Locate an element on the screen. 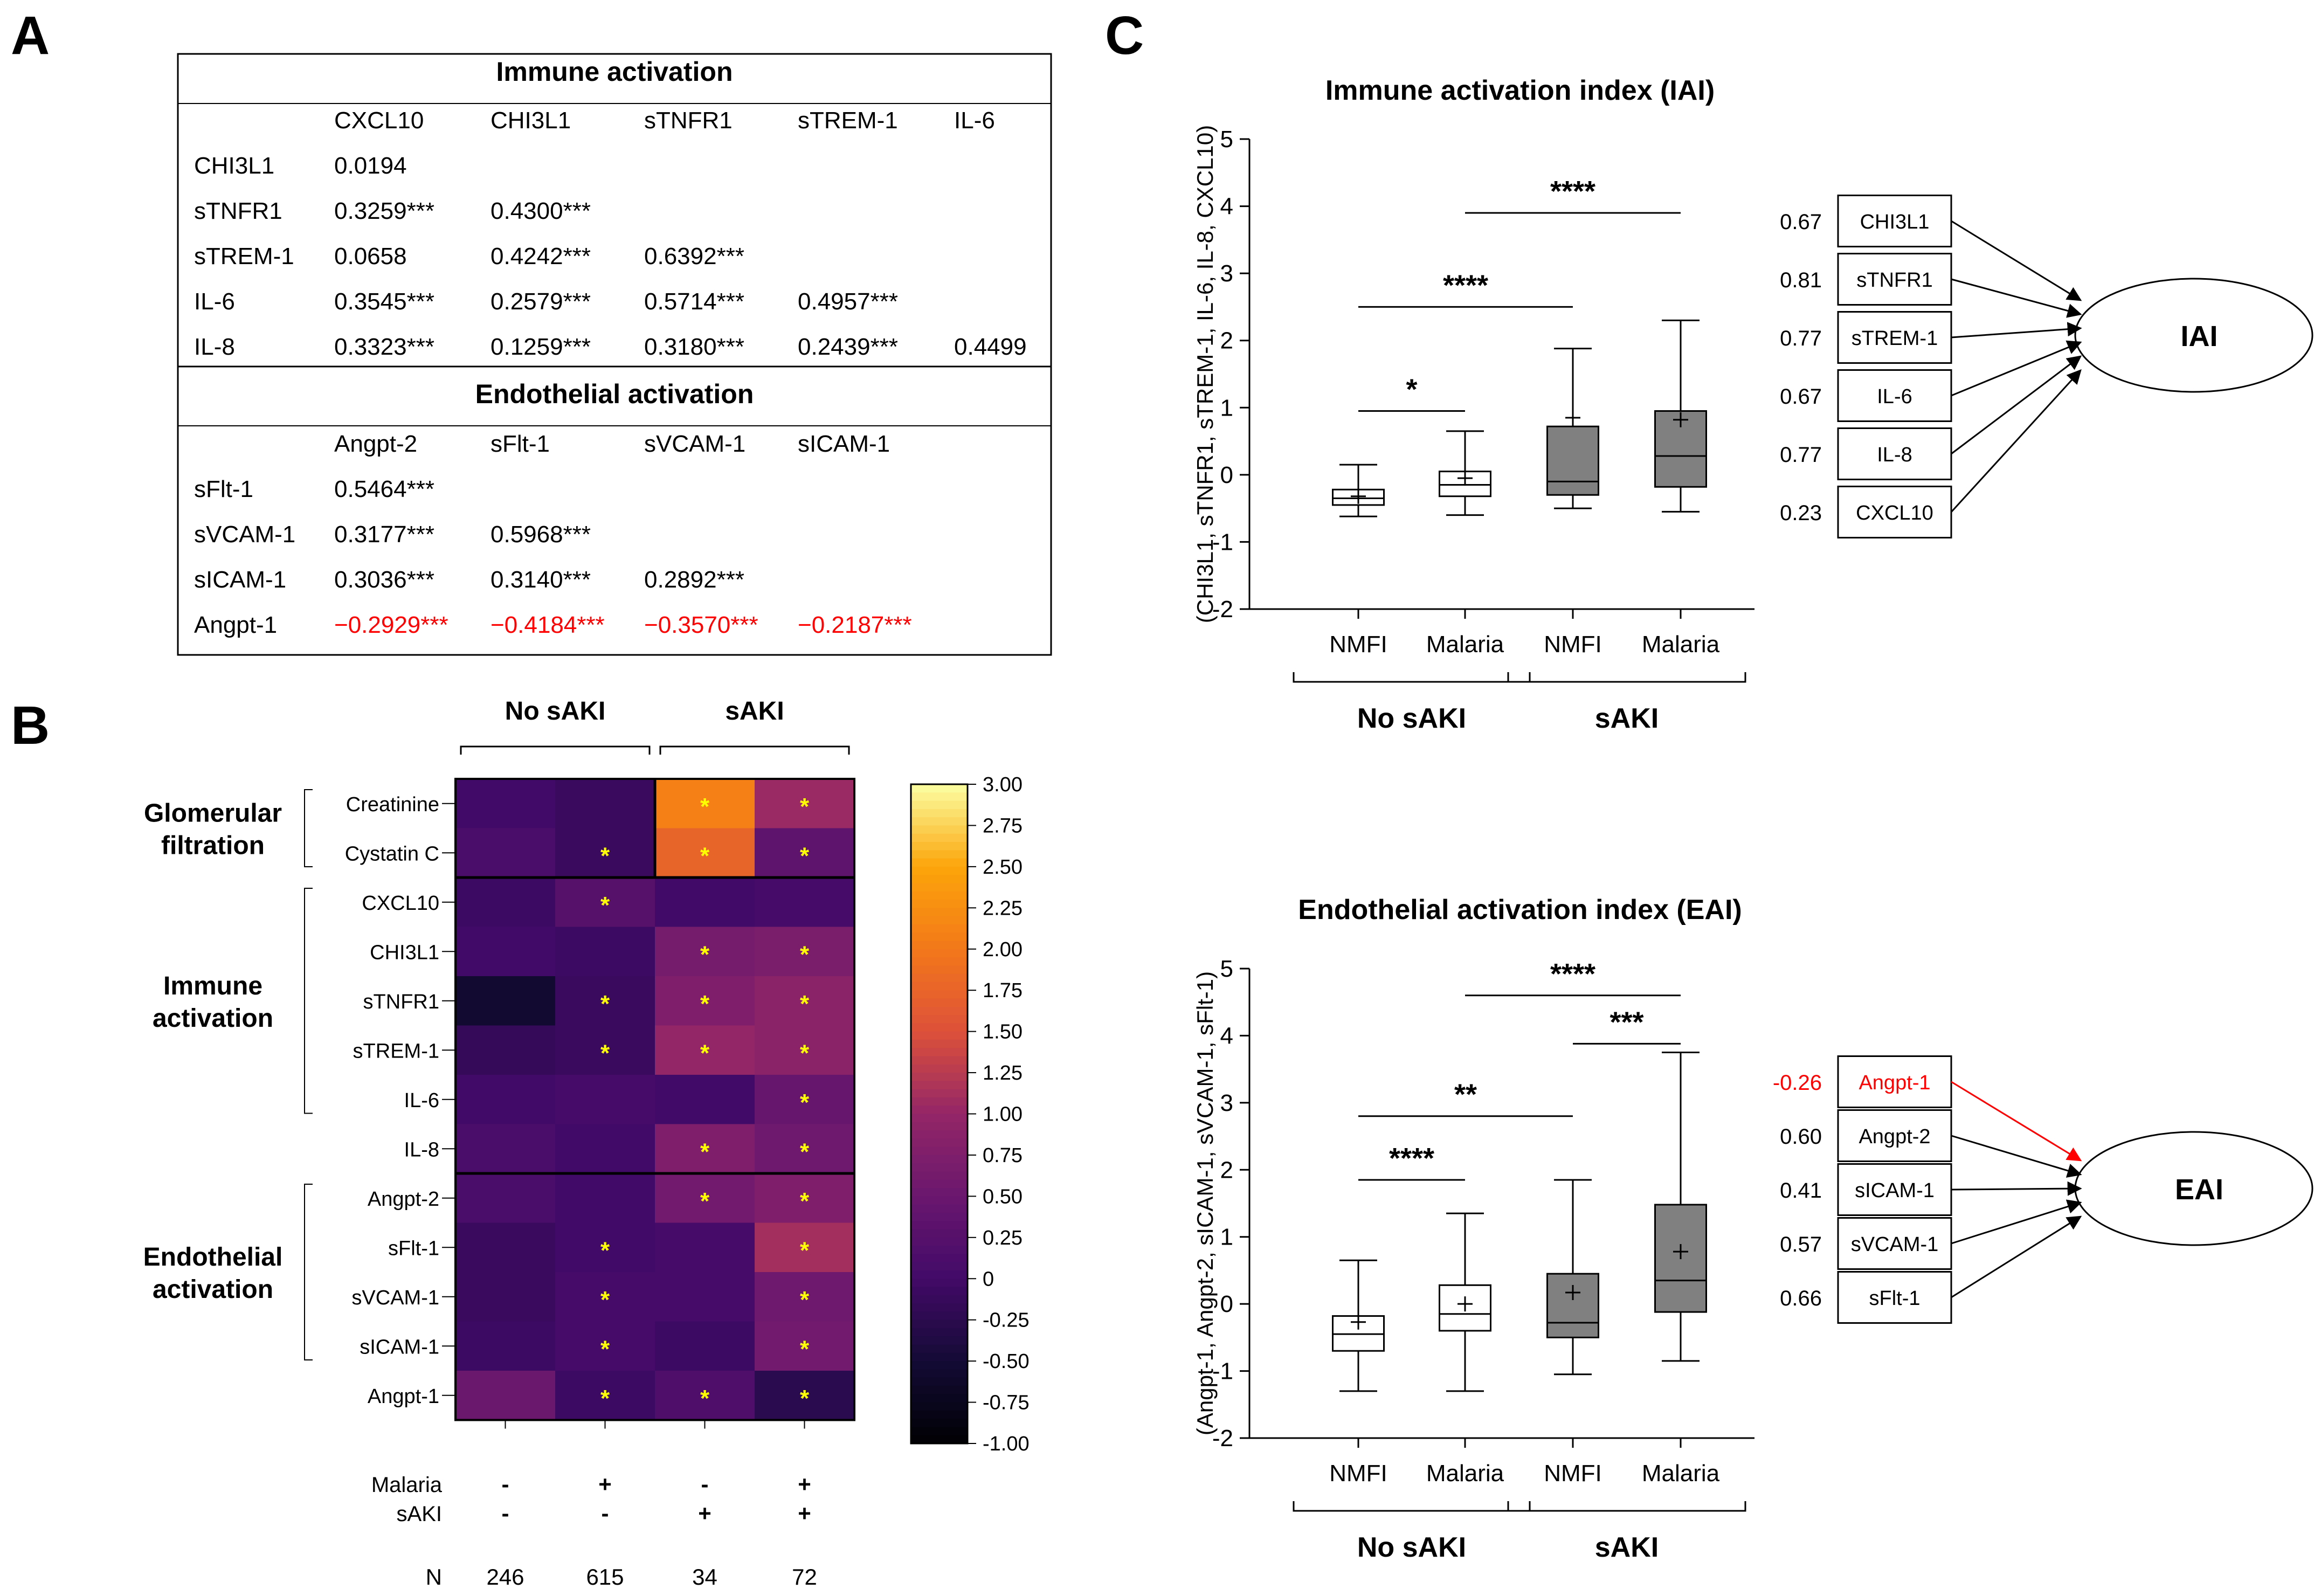 The image size is (2321, 1596). loading-label: Angpt-2 is located at coordinates (1894, 1136).